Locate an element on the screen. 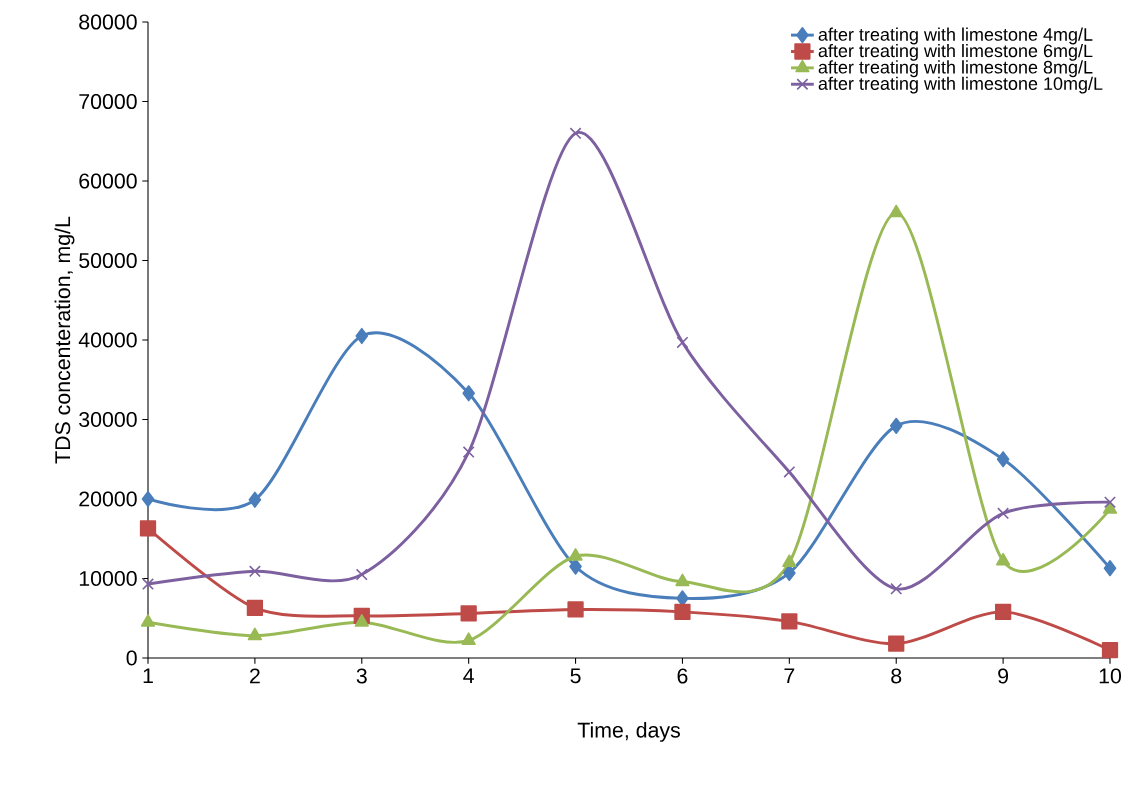 This screenshot has height=796, width=1129. x-tick-label: 7 is located at coordinates (789, 676).